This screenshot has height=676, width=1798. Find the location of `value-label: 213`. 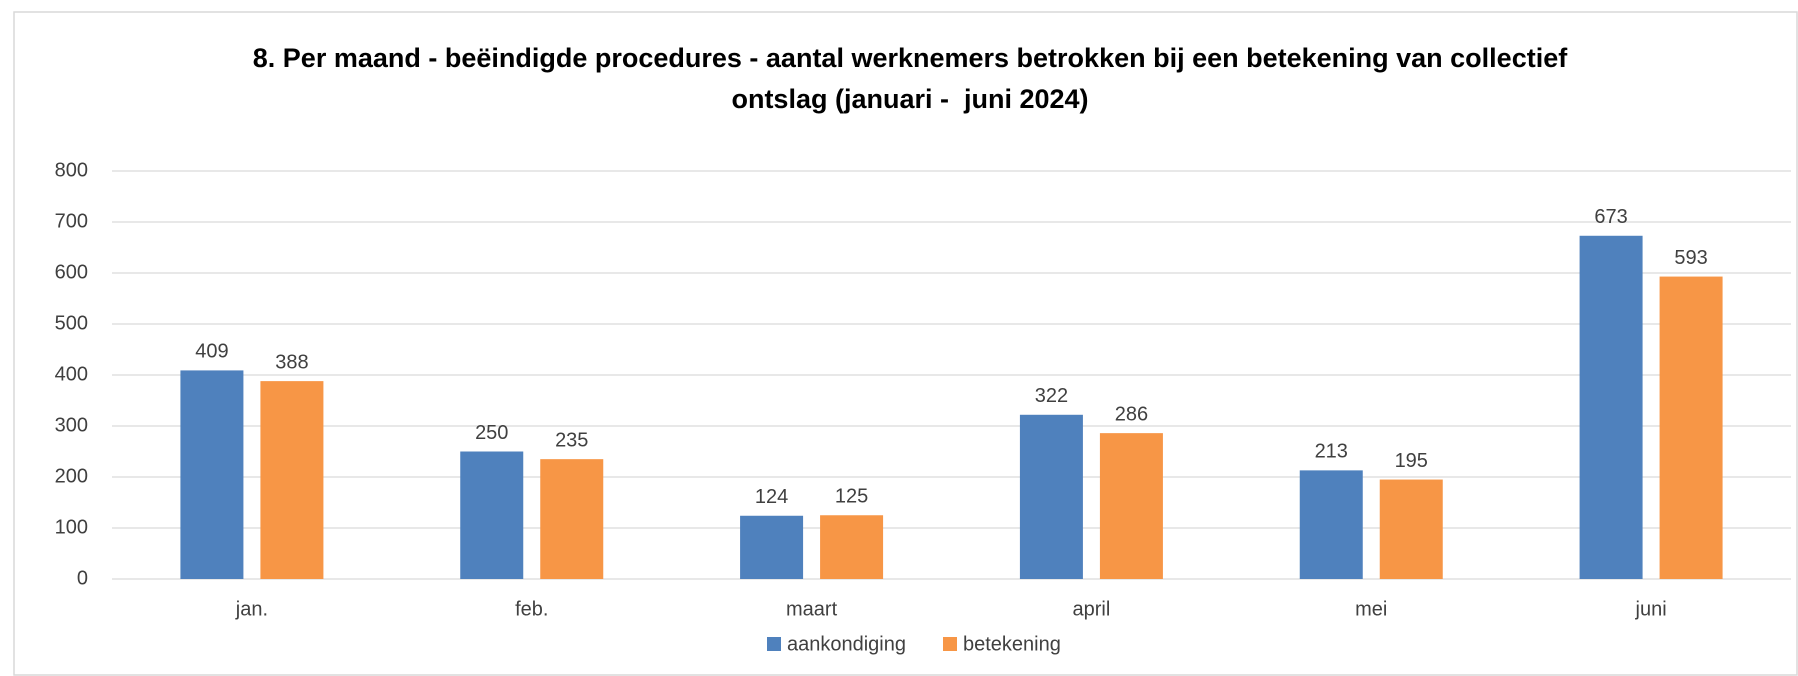

value-label: 213 is located at coordinates (1331, 452).